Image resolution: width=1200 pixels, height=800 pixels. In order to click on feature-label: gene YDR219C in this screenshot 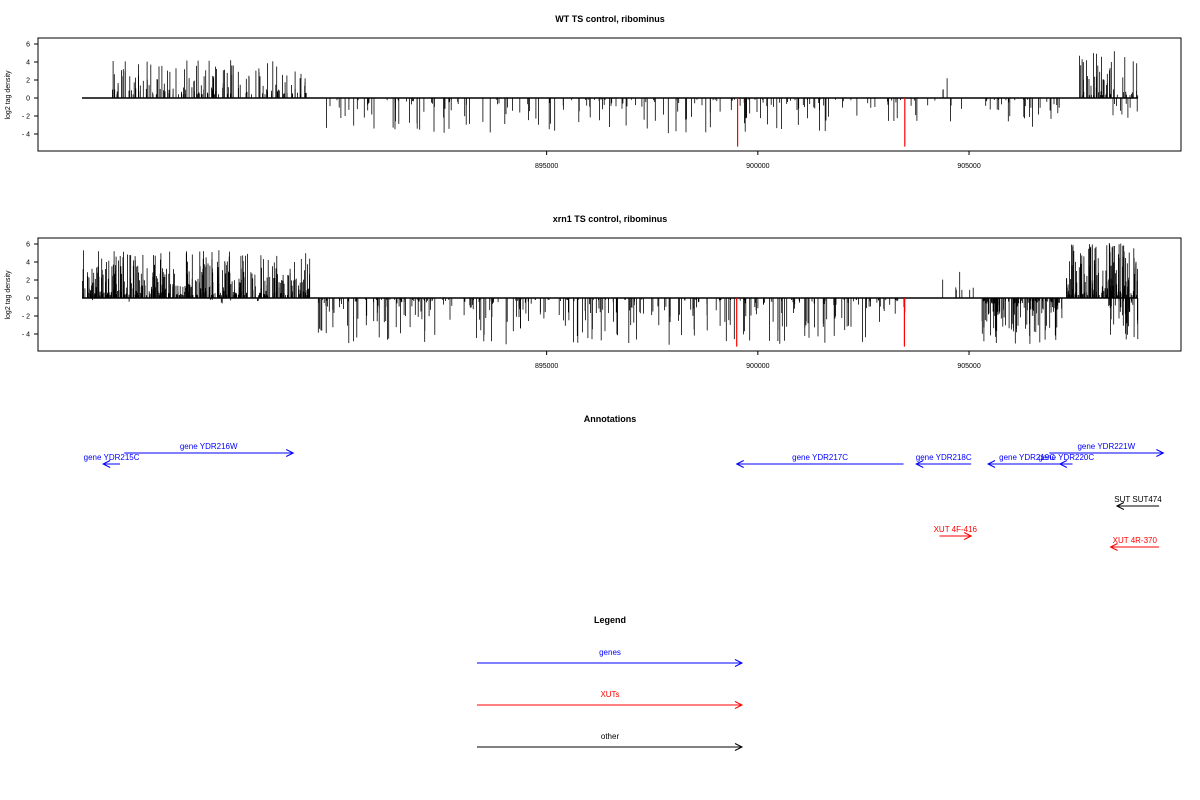, I will do `click(1027, 457)`.